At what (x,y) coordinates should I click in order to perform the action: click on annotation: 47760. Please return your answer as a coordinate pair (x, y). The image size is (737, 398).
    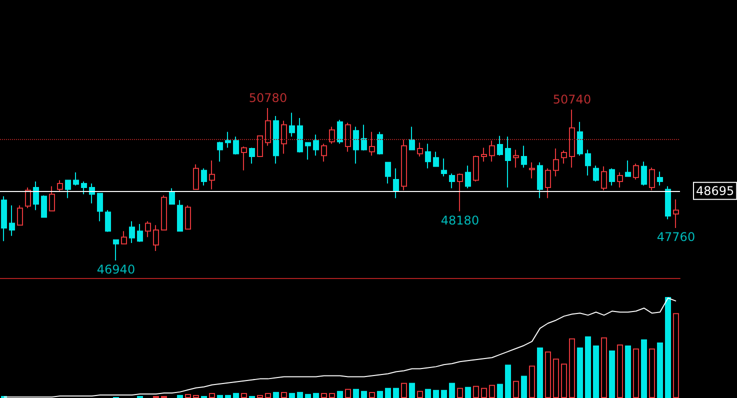
    Looking at the image, I should click on (676, 237).